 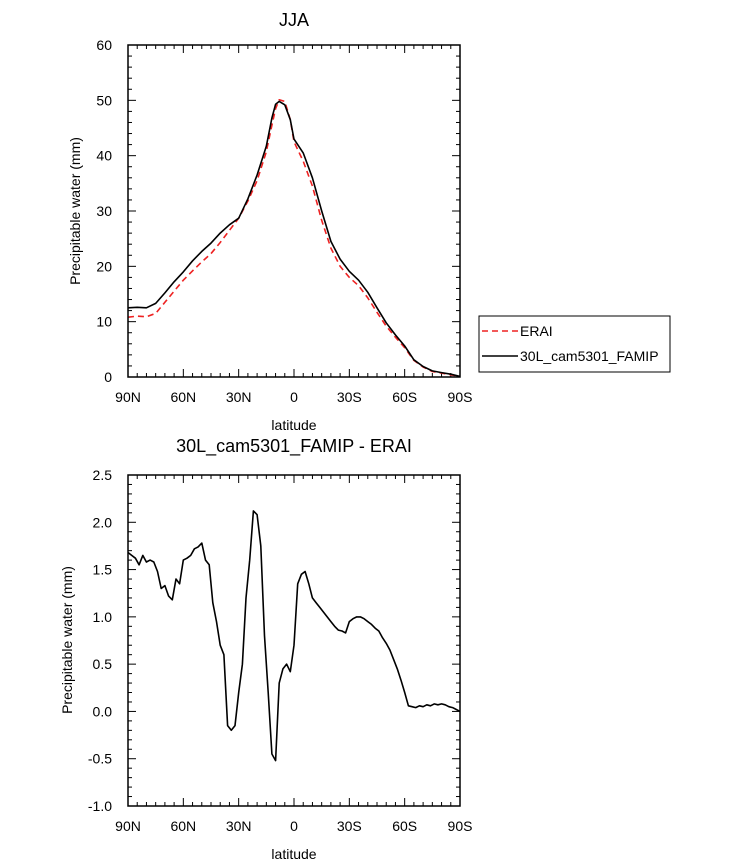 I want to click on chart-title: 30L_cam5301_FAMIP - ERAI, so click(x=294, y=446).